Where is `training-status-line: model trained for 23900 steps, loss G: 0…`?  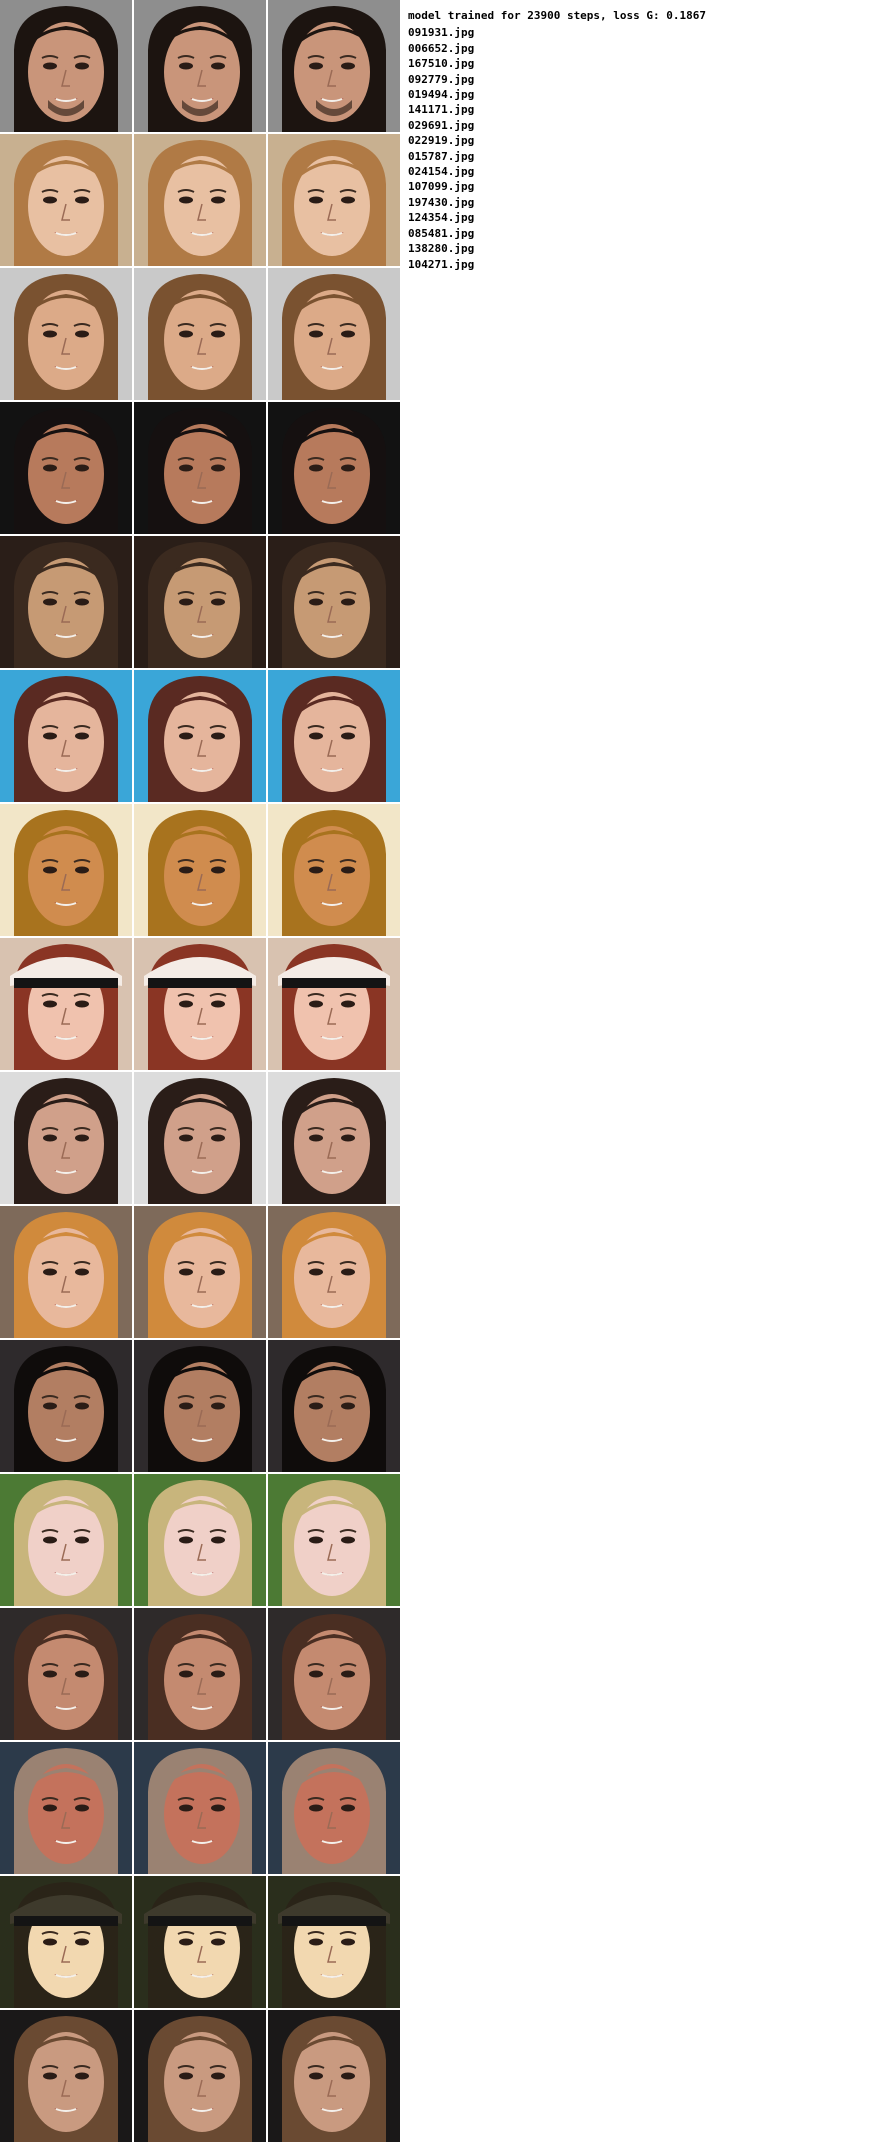 training-status-line: model trained for 23900 steps, loss G: 0… is located at coordinates (557, 15).